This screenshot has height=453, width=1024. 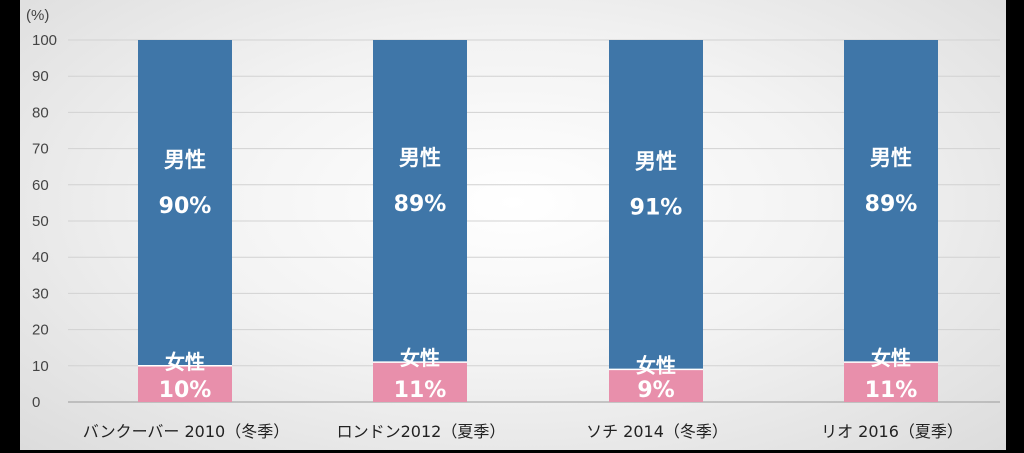 I want to click on y-tick-label: 90, so click(x=40, y=76).